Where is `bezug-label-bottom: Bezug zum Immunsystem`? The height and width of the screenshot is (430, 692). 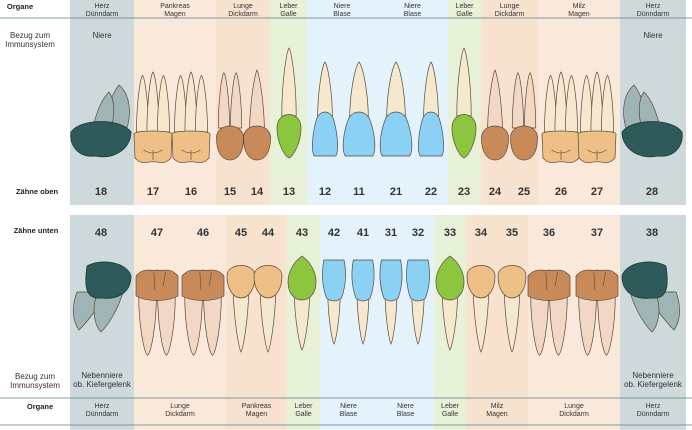
bezug-label-bottom: Bezug zum Immunsystem is located at coordinates (35, 381).